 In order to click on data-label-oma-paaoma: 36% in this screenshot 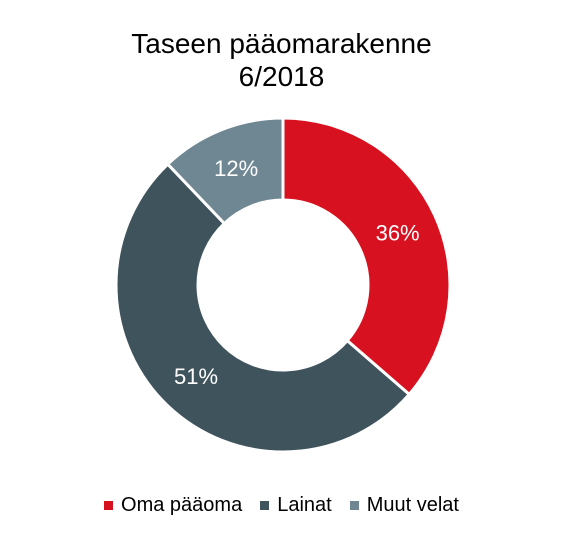, I will do `click(398, 233)`.